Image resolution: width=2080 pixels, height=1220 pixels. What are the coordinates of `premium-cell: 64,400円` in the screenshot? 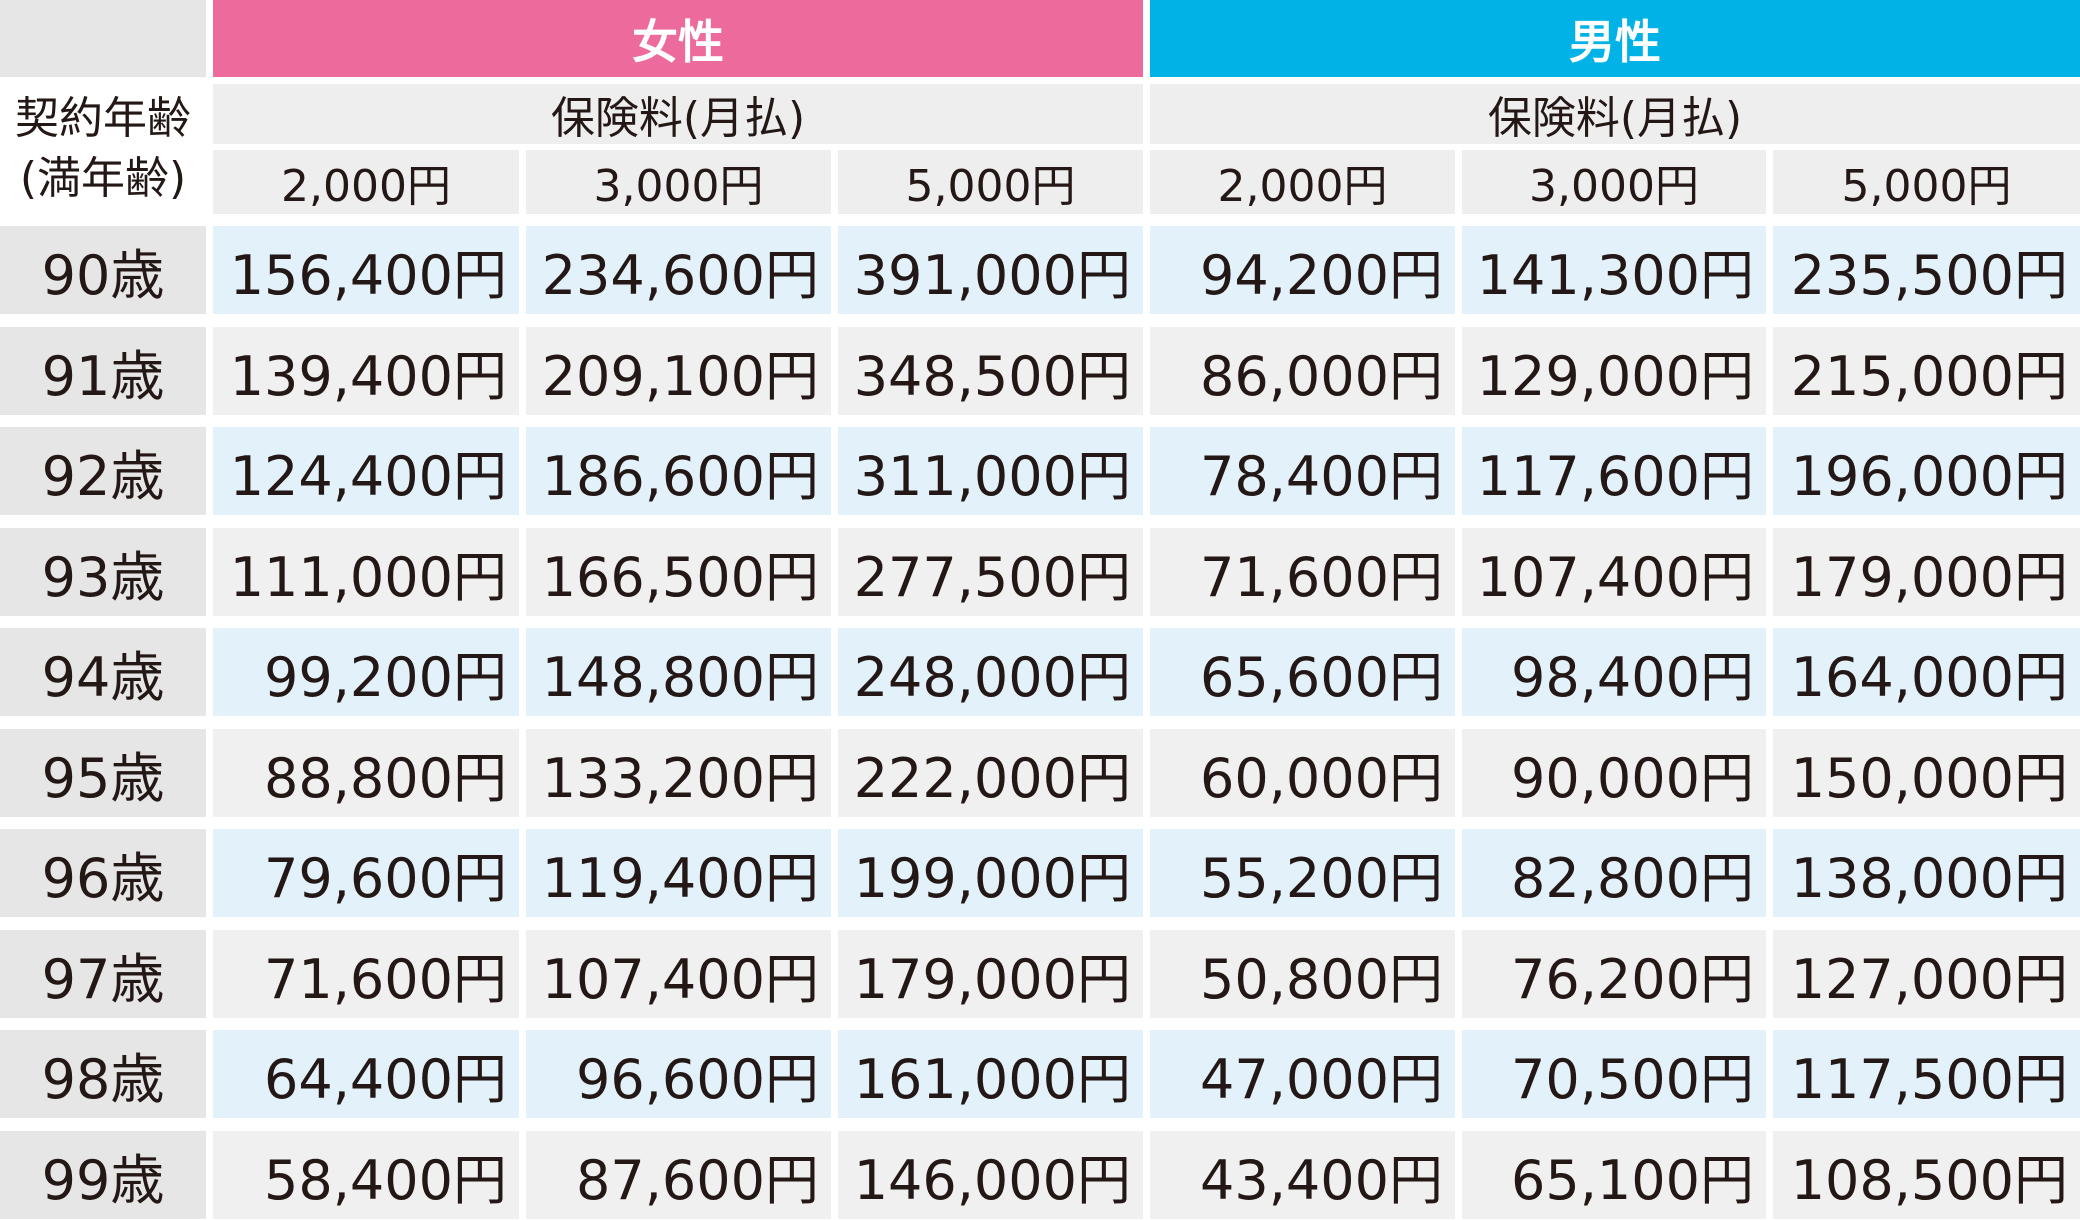 It's located at (366, 1074).